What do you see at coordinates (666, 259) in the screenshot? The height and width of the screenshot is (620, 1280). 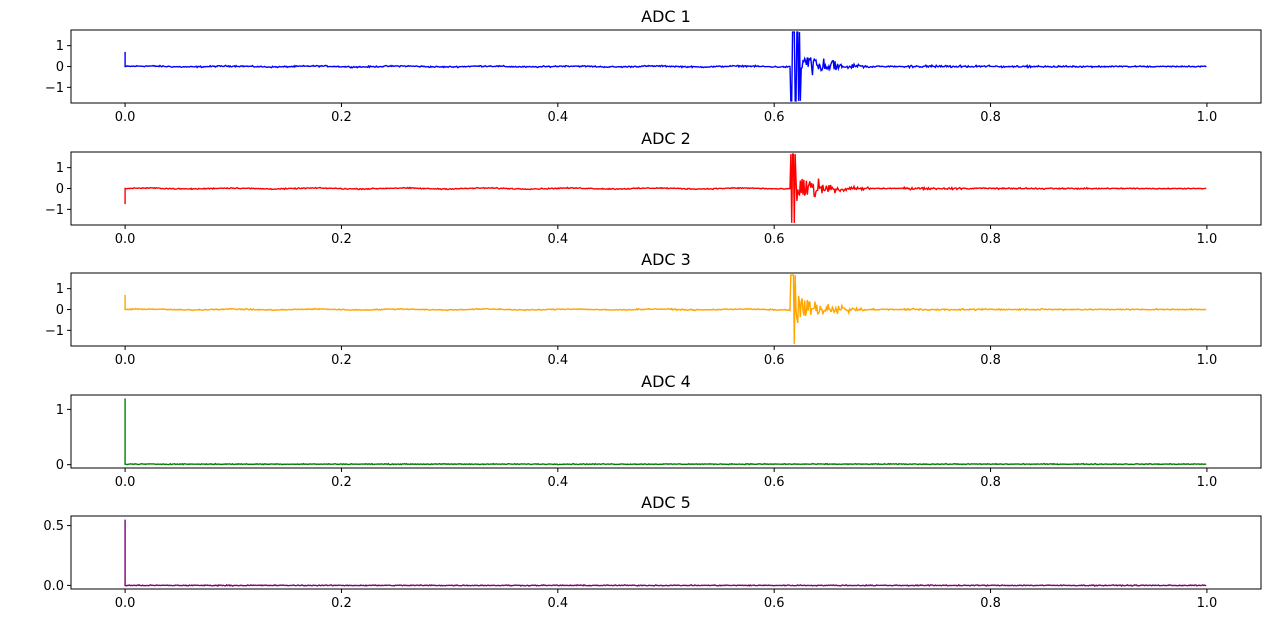 I see `subplot-title: ADC 3` at bounding box center [666, 259].